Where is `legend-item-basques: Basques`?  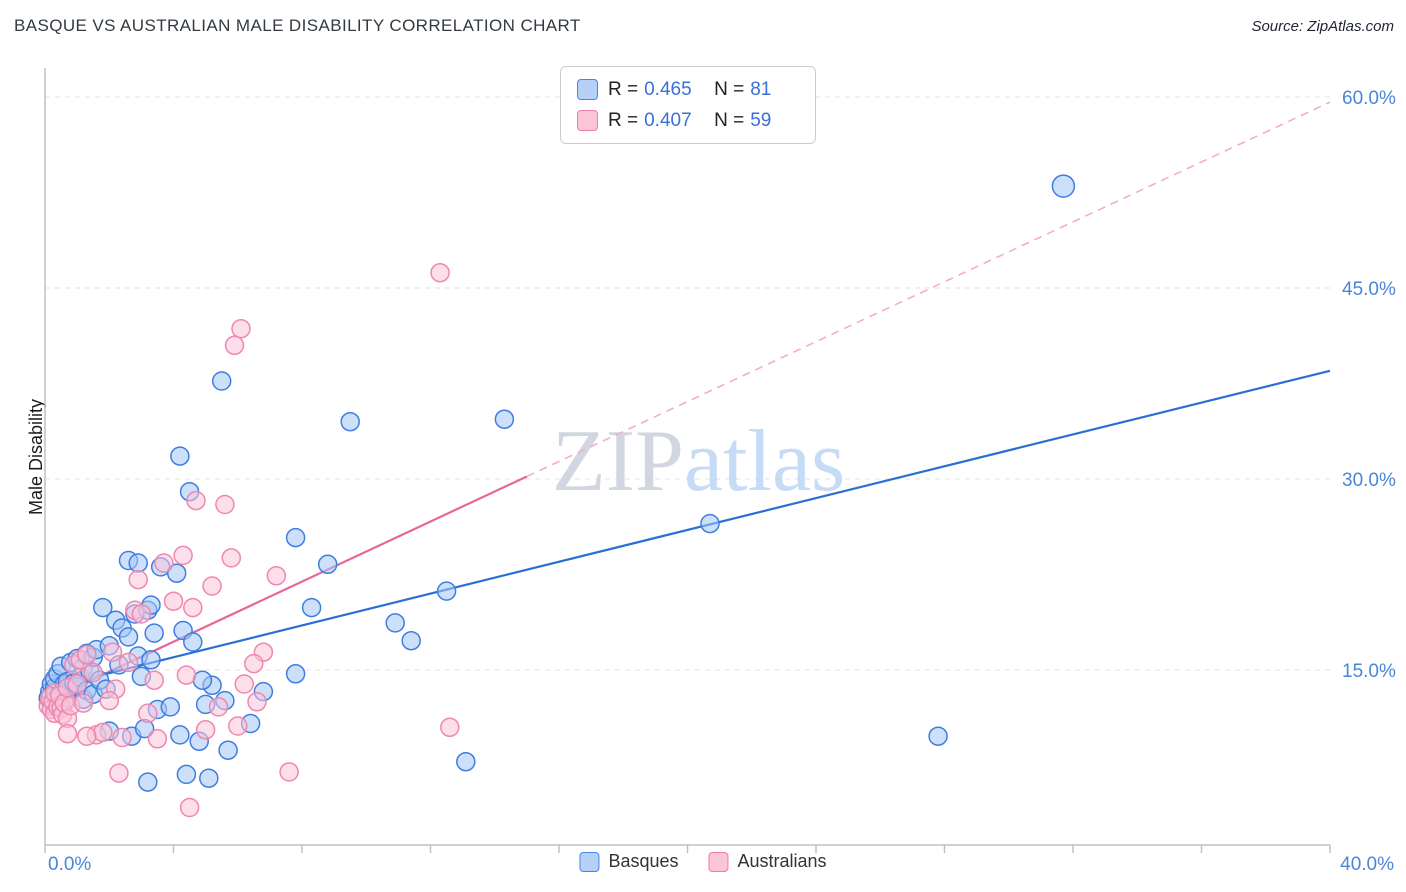 legend-item-basques: Basques is located at coordinates (629, 861).